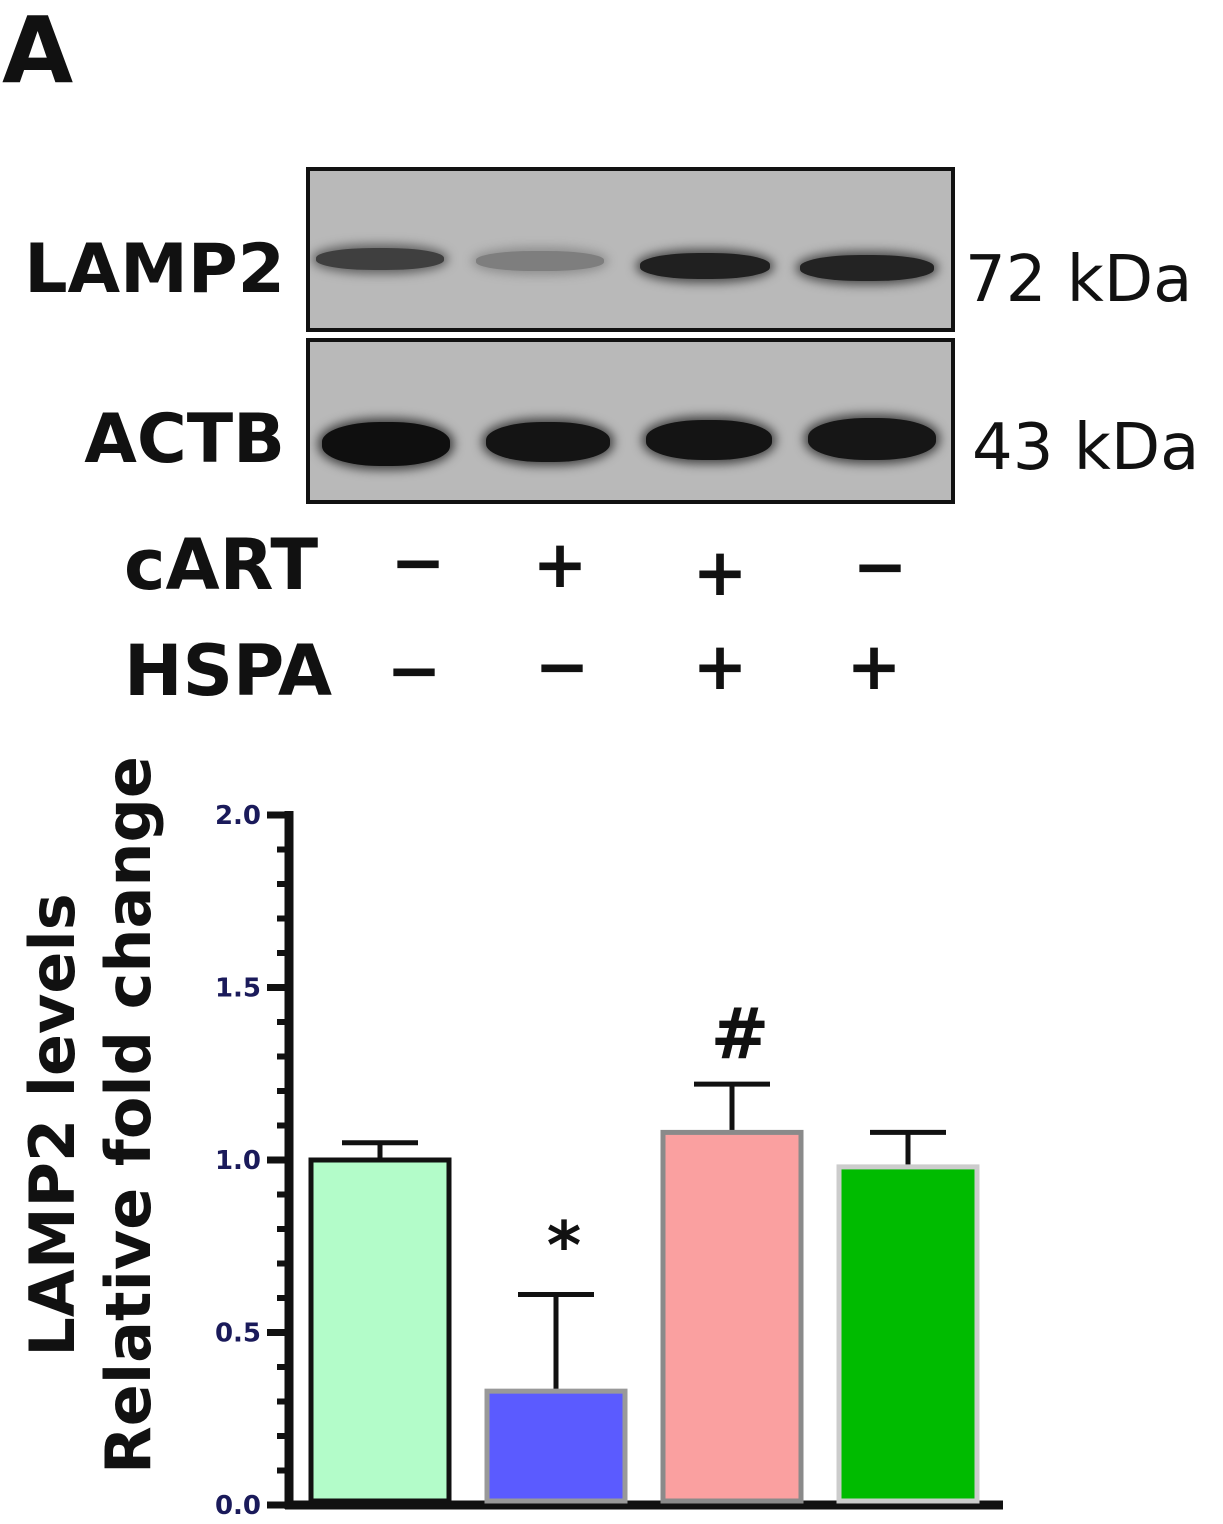 Image resolution: width=1223 pixels, height=1524 pixels. I want to click on y-tick-label: 0.0, so click(238, 1506).